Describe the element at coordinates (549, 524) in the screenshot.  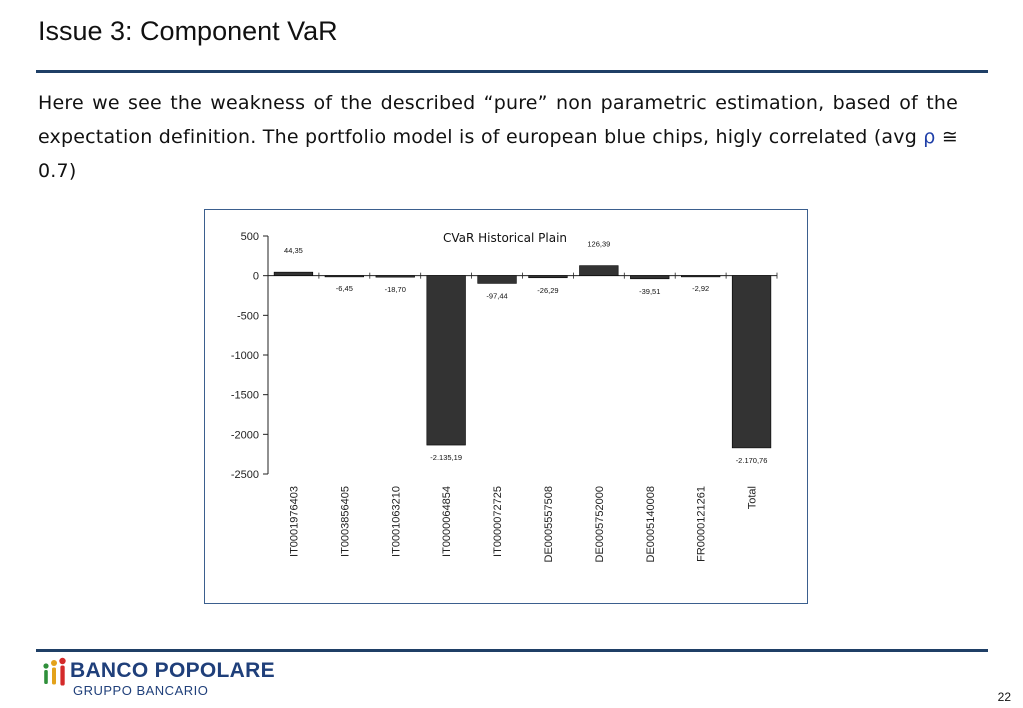
I see `x-category-label: DE0005557508` at that location.